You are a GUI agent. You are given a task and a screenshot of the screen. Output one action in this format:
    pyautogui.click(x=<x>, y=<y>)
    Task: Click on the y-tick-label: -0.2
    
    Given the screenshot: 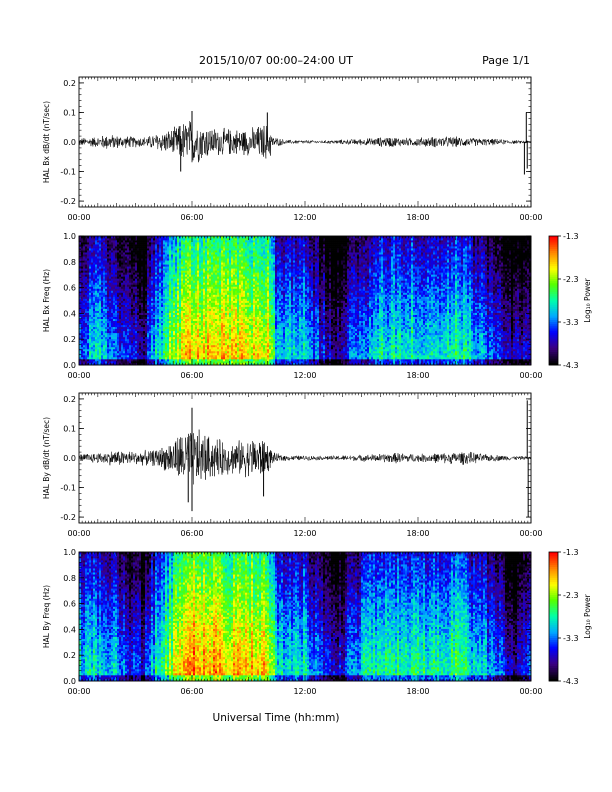 What is the action you would take?
    pyautogui.click(x=68, y=201)
    